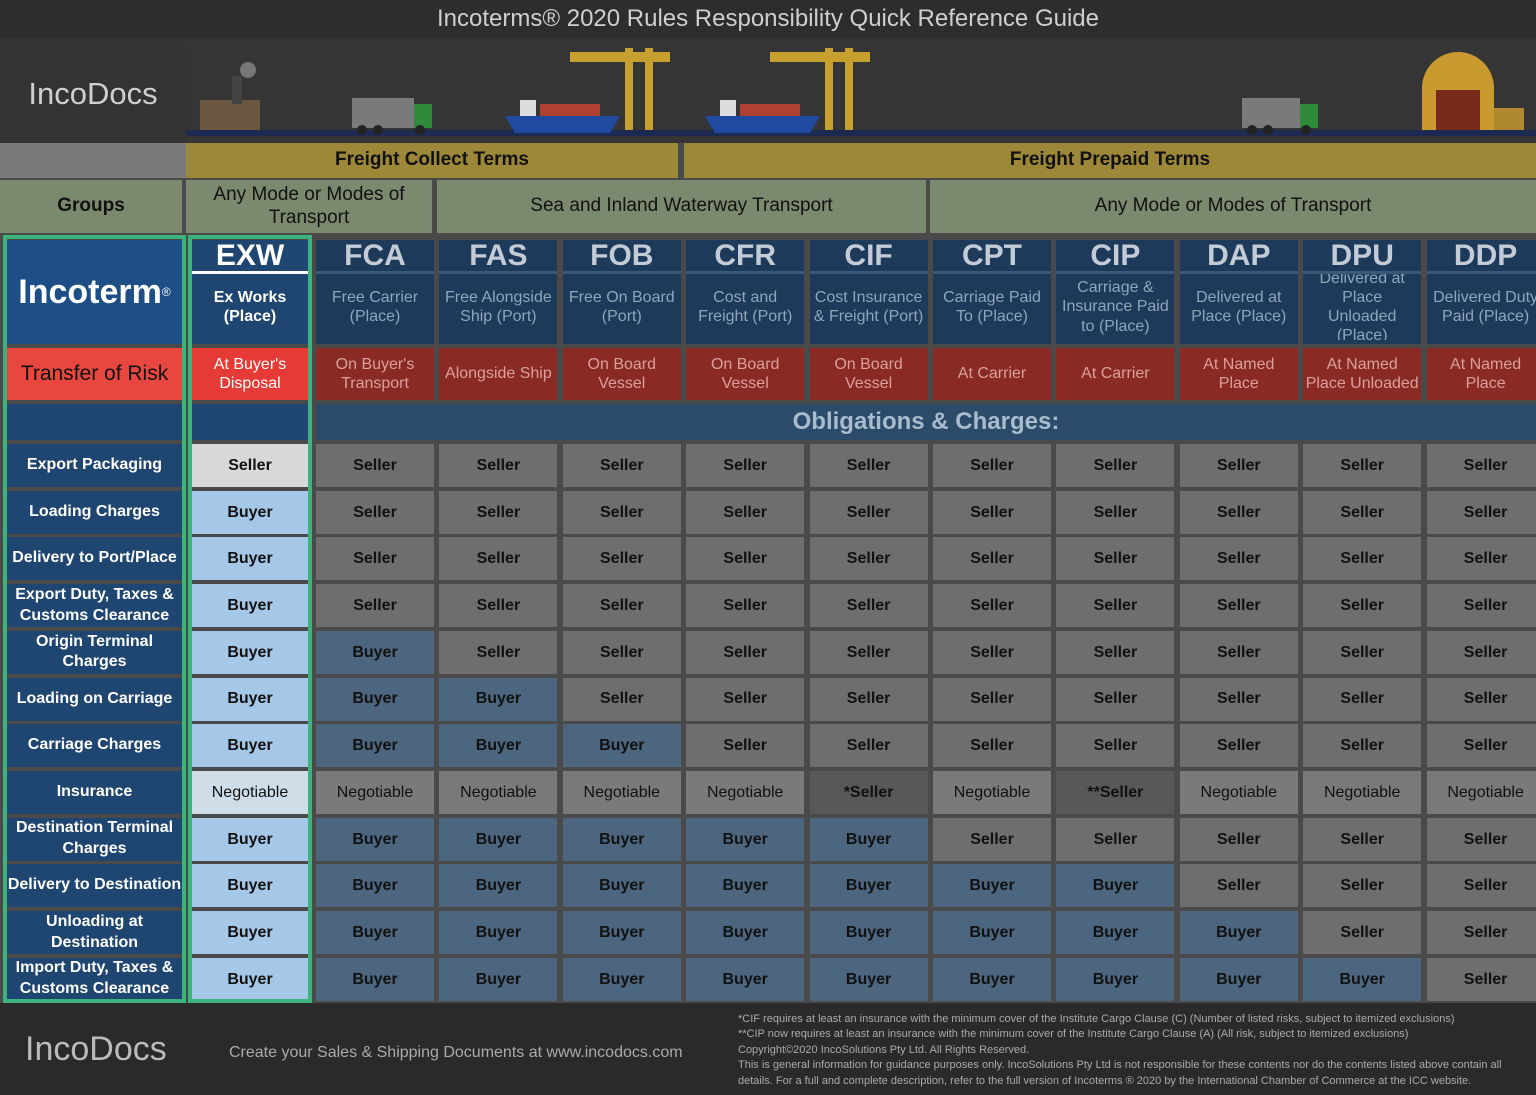  I want to click on term-header: DDP Delivered Duty Paid (Place), so click(1481, 292).